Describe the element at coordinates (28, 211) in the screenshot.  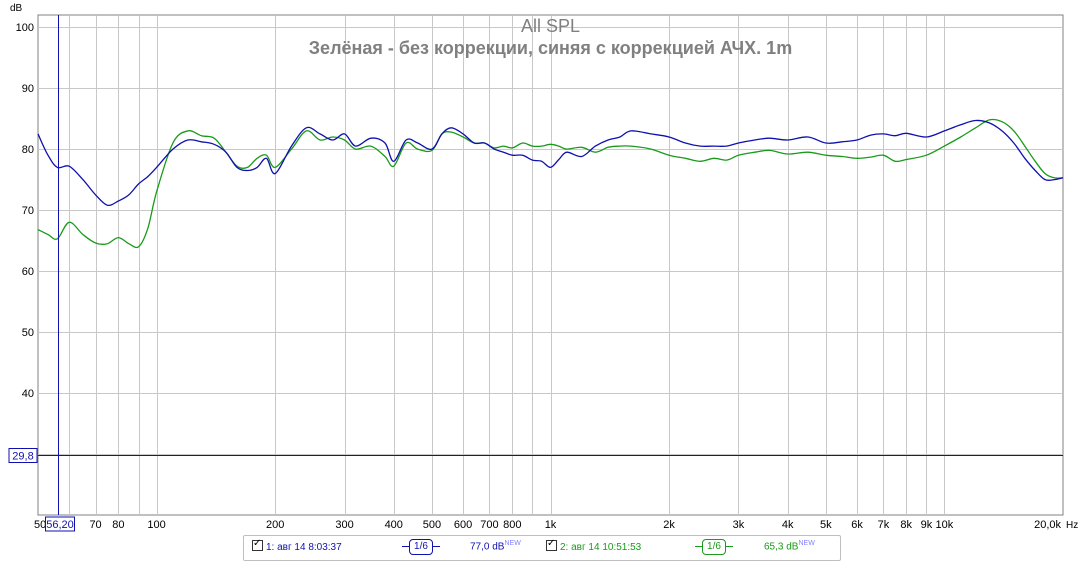
I see `y-tick-label: 70` at that location.